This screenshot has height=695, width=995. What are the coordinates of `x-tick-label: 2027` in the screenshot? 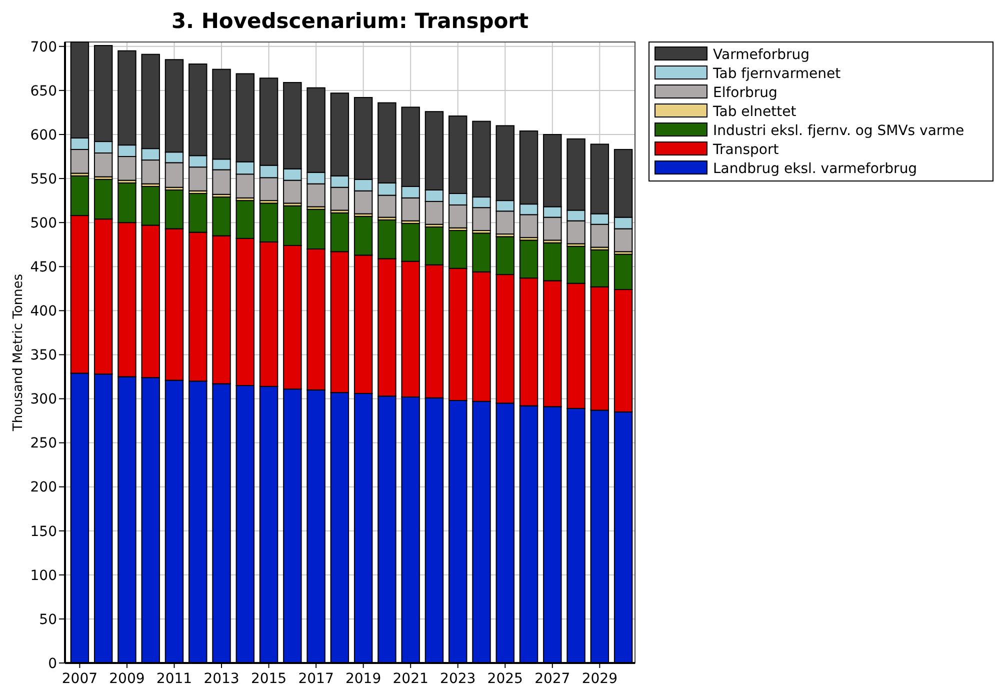 It's located at (552, 679).